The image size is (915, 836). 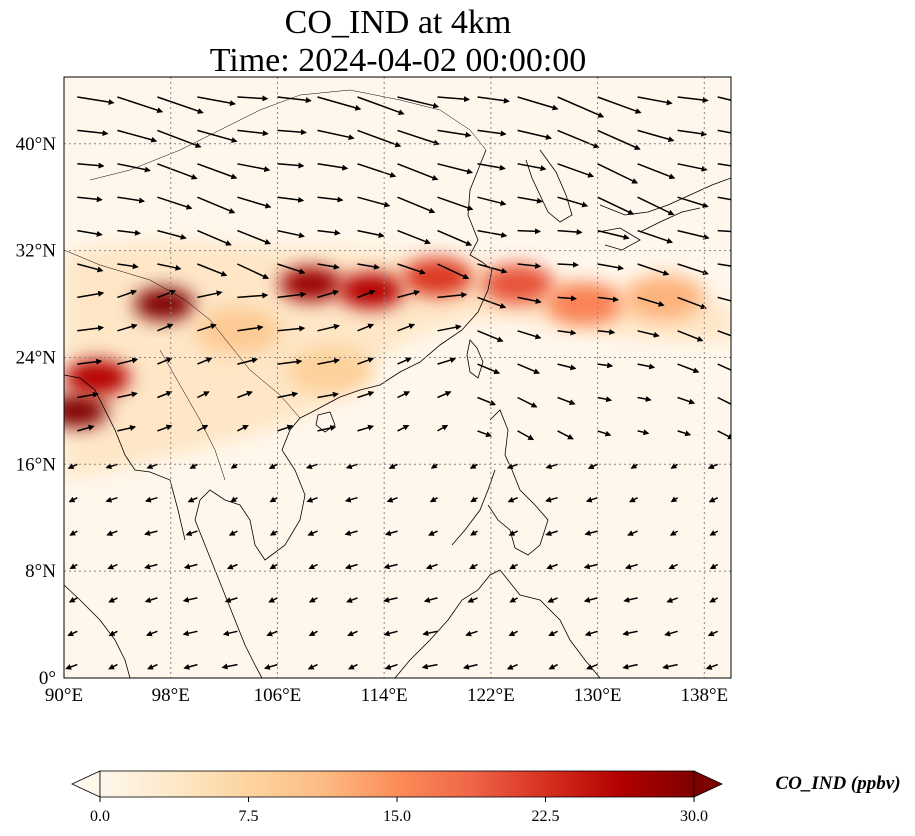 What do you see at coordinates (47, 678) in the screenshot?
I see `latitude-tick-label: 0°` at bounding box center [47, 678].